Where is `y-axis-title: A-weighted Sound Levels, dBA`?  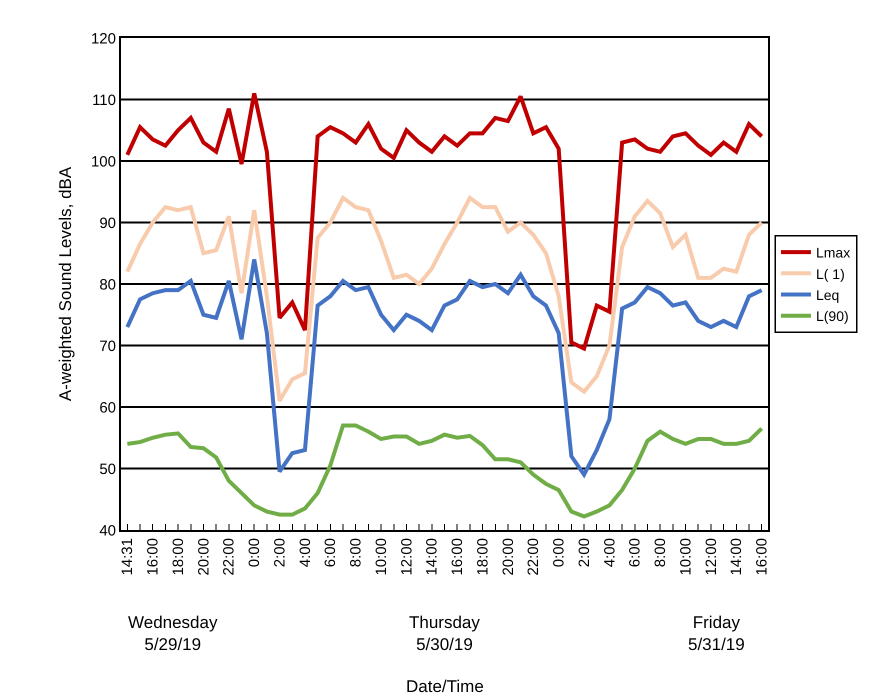 y-axis-title: A-weighted Sound Levels, dBA is located at coordinates (66, 284).